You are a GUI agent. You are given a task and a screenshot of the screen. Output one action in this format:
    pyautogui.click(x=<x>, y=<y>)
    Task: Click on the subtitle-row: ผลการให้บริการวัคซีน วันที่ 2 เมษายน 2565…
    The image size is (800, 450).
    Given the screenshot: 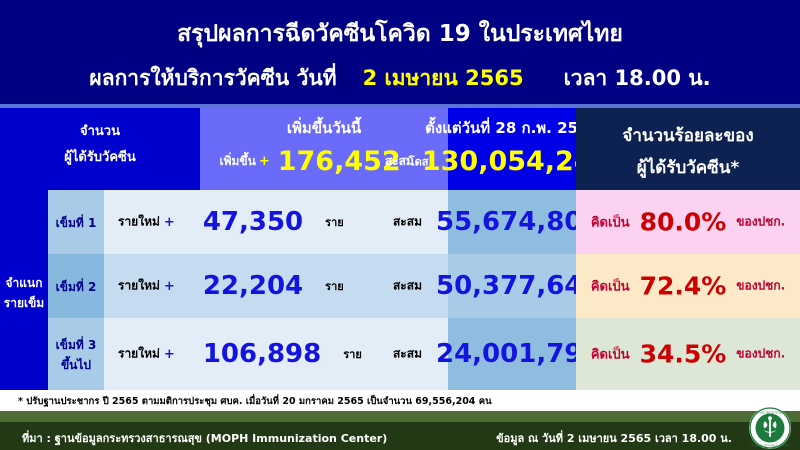 What is the action you would take?
    pyautogui.click(x=400, y=78)
    